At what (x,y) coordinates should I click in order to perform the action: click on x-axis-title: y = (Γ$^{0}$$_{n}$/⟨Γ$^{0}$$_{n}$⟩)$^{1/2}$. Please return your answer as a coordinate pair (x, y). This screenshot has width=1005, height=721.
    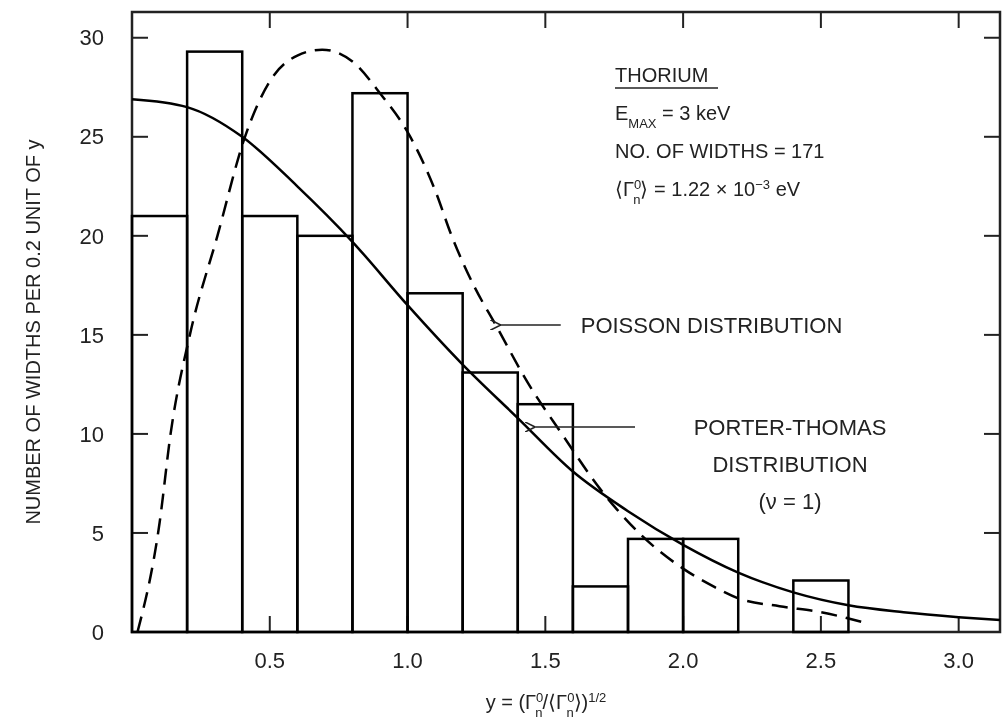
    Looking at the image, I should click on (546, 704).